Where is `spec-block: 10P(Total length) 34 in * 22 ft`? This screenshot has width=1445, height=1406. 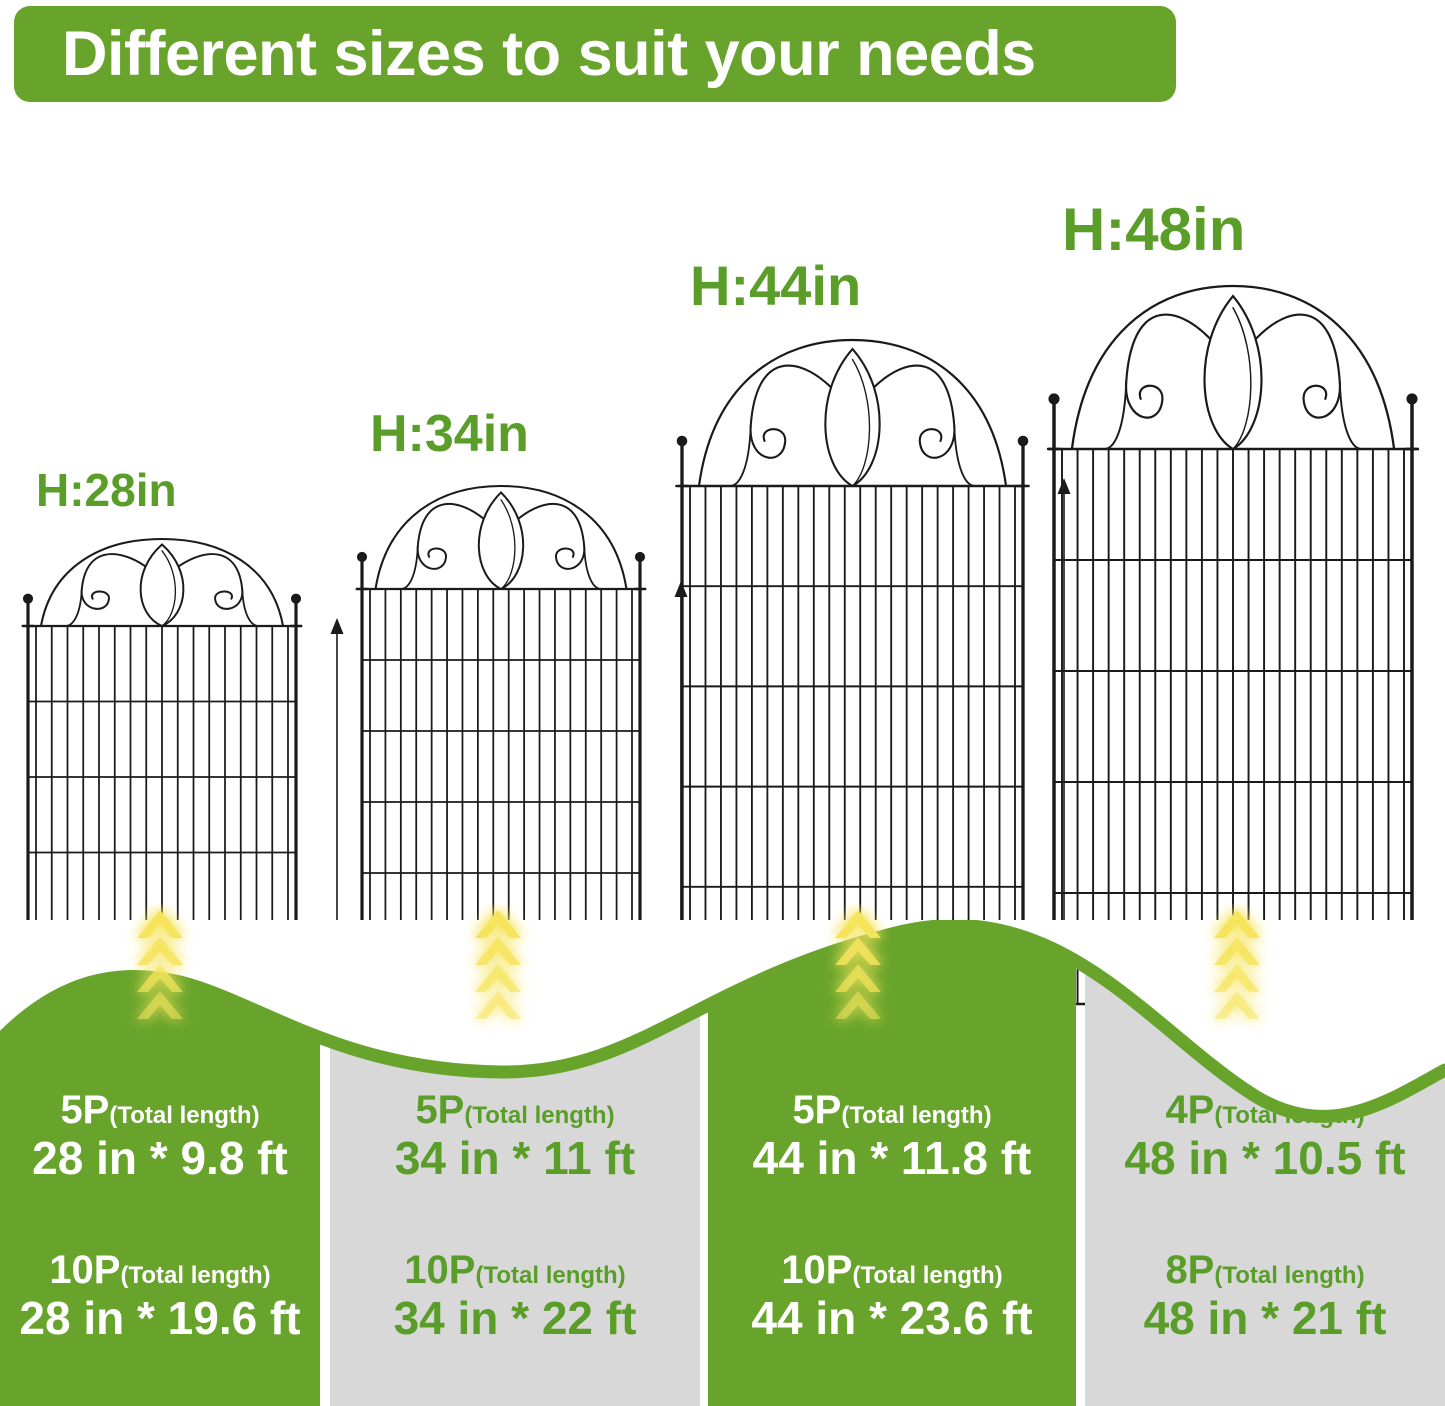
spec-block: 10P(Total length) 34 in * 22 ft is located at coordinates (515, 1299).